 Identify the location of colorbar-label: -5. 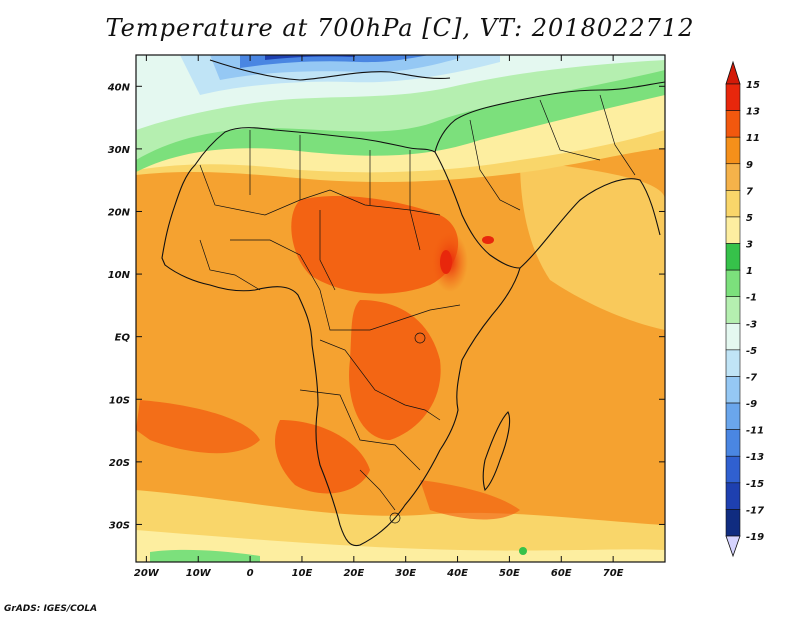
(751, 351).